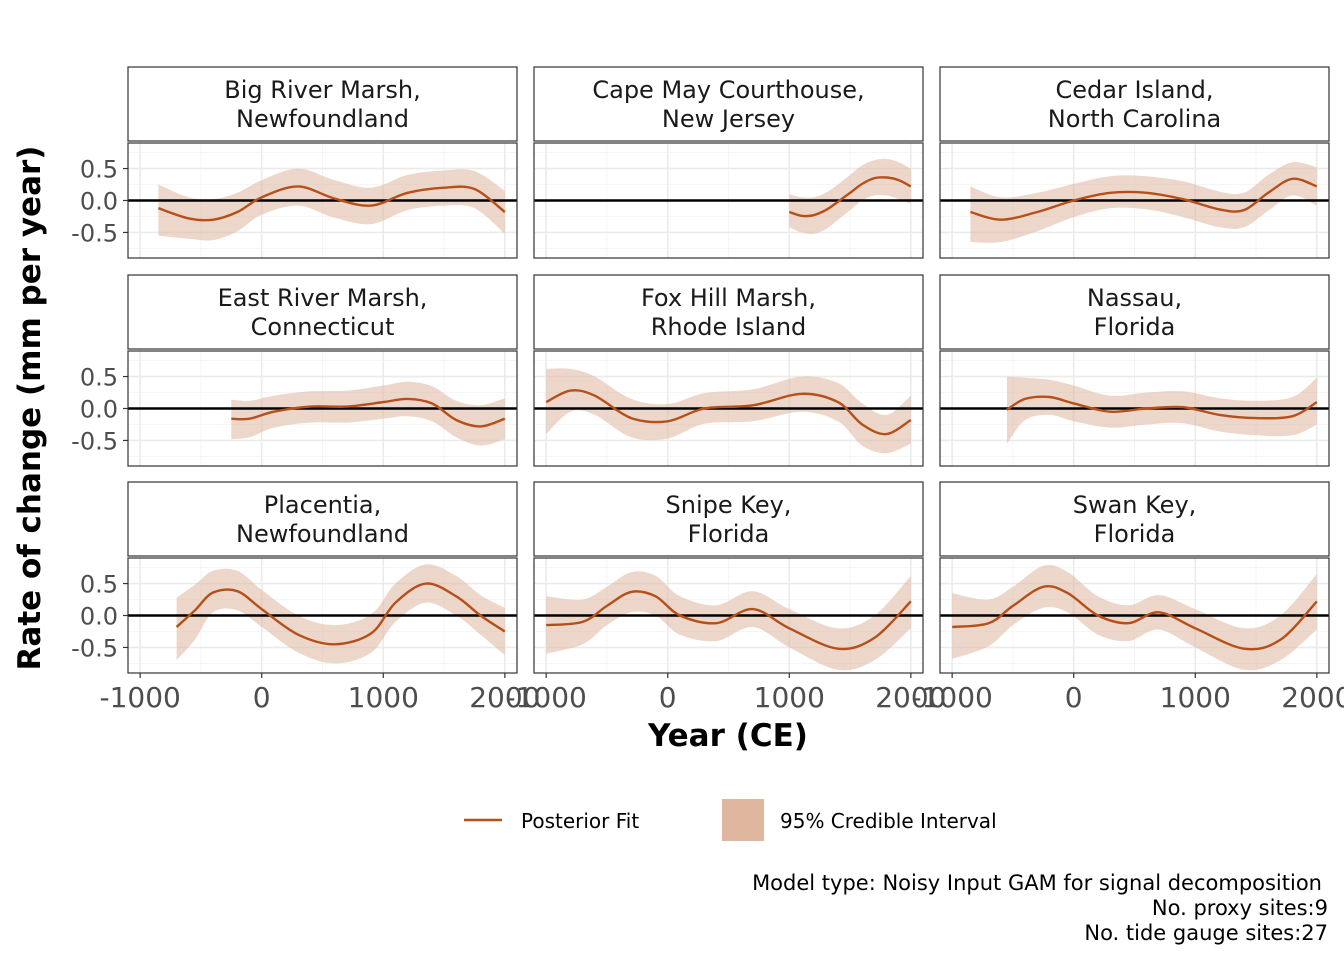 This screenshot has height=960, width=1344. Describe the element at coordinates (1240, 908) in the screenshot. I see `caption-proxy-sites: No. proxy sites:9` at that location.